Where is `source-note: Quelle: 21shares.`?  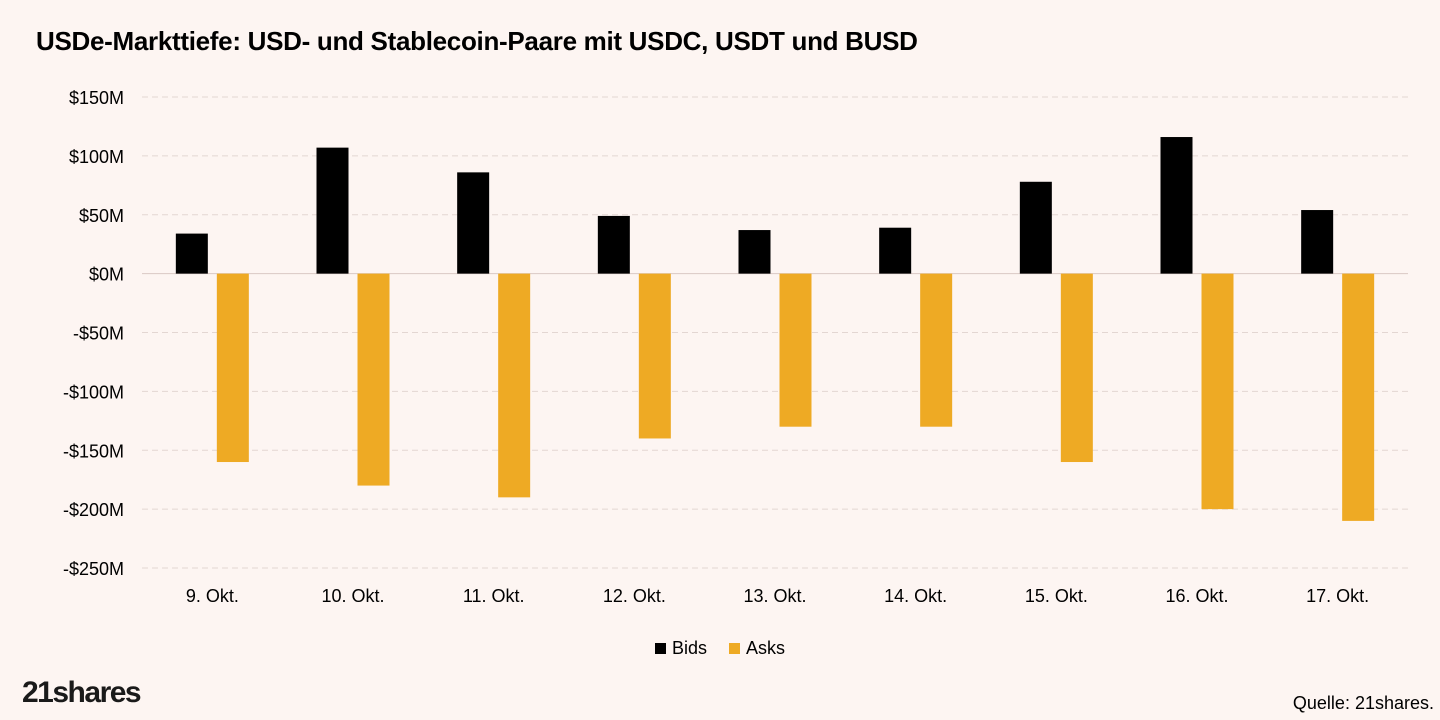 source-note: Quelle: 21shares. is located at coordinates (1363, 703).